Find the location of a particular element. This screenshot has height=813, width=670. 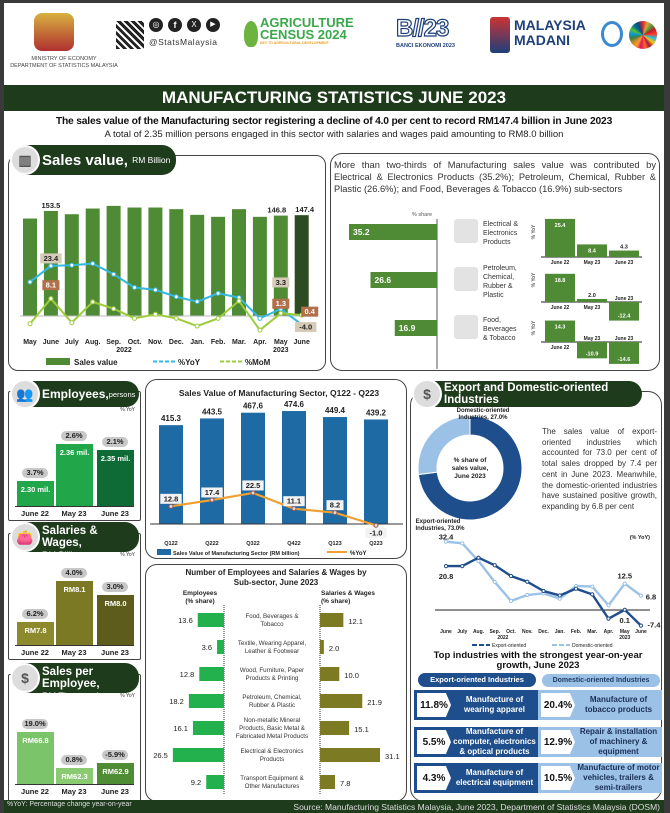

ministry-line: MINISTRY OF ECONOMY is located at coordinates (64, 59).